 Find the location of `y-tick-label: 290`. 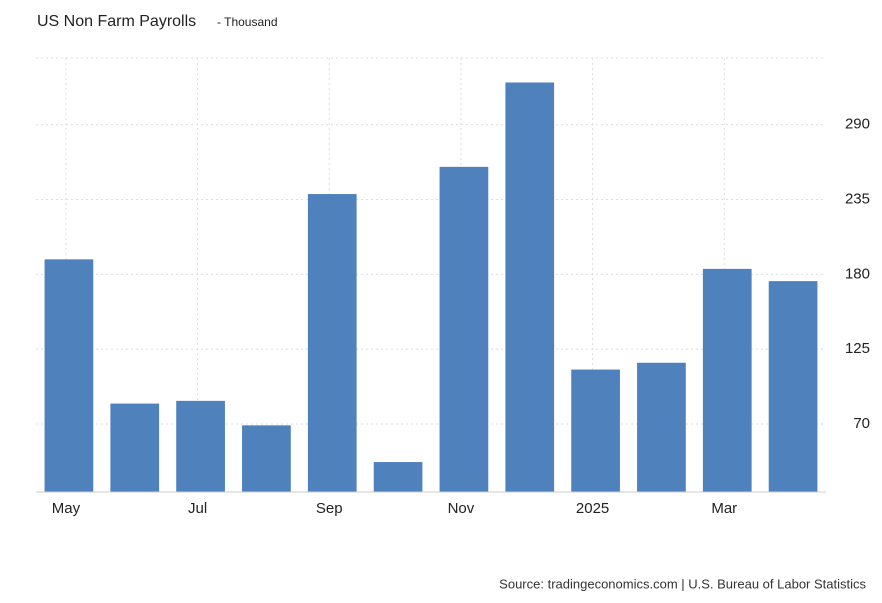

y-tick-label: 290 is located at coordinates (857, 124).